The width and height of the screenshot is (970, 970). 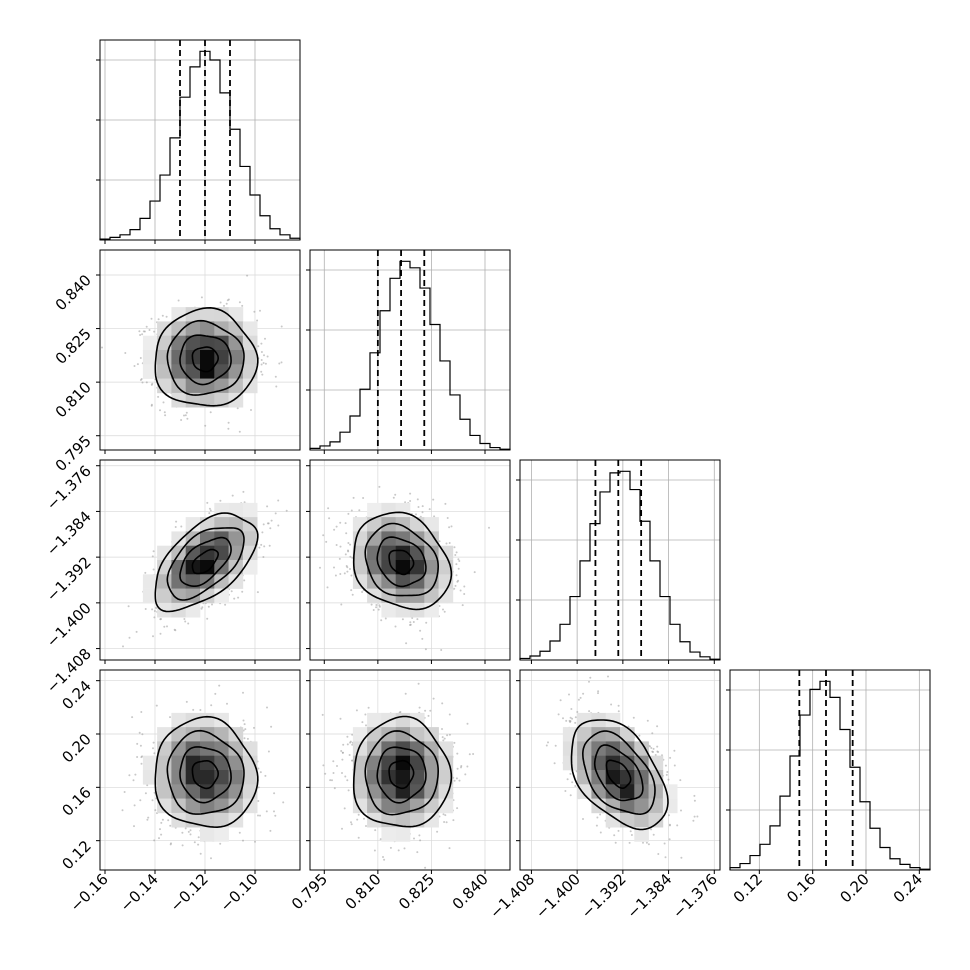 I want to click on y-tick-label: 0.825, so click(x=73, y=346).